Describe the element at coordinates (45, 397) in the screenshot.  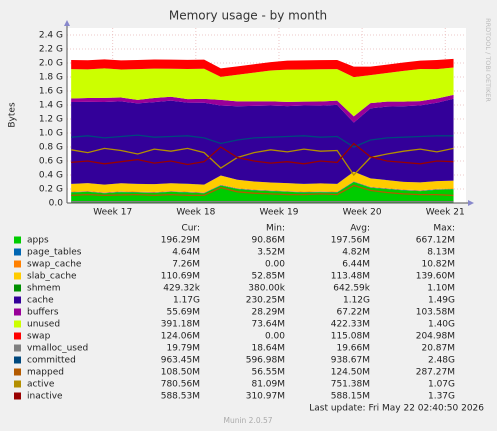
I see `legend-label: inactive` at that location.